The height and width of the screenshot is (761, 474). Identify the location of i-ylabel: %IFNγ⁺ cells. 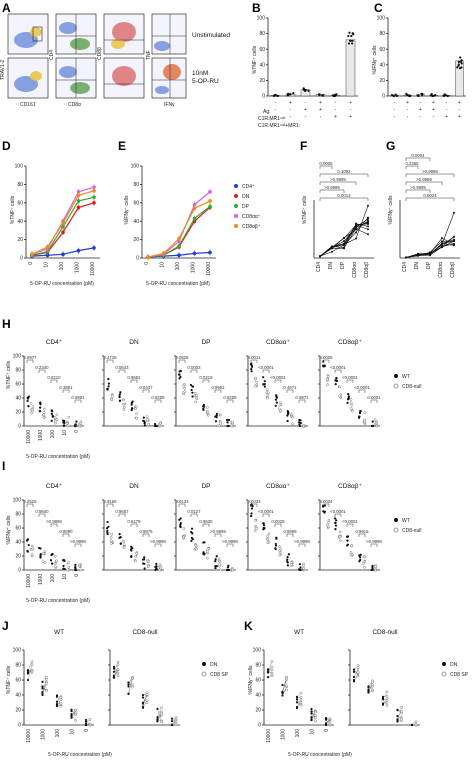
(9, 530).